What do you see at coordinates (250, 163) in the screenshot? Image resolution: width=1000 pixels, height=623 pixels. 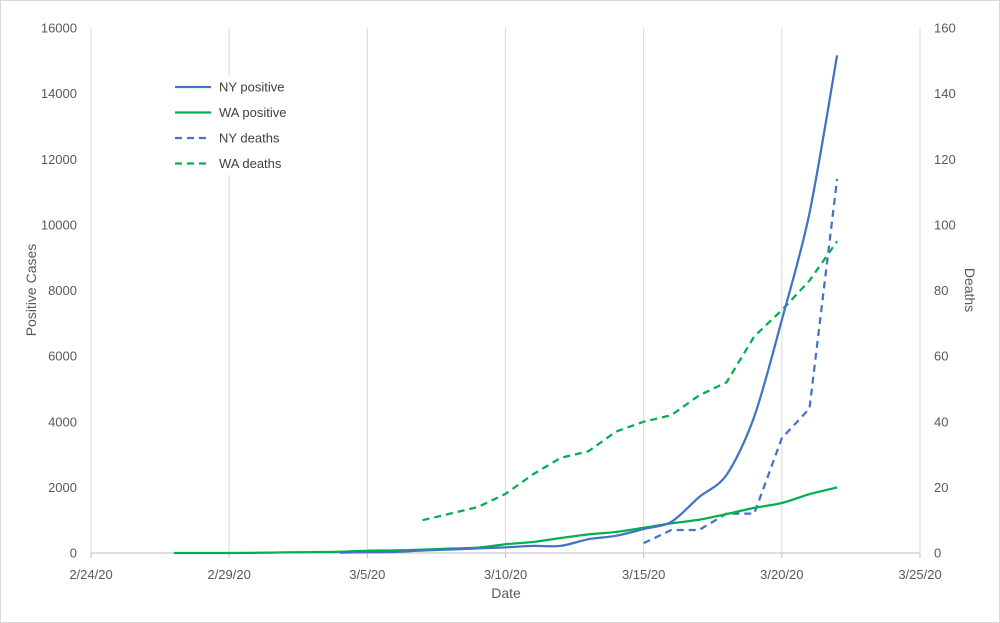 I see `legend-label: WA deaths` at bounding box center [250, 163].